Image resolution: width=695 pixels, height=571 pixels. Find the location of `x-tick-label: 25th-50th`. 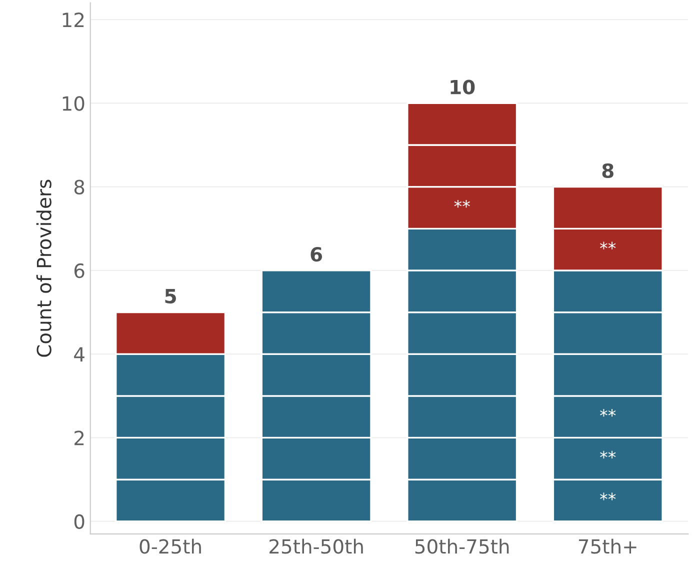

x-tick-label: 25th-50th is located at coordinates (316, 546).